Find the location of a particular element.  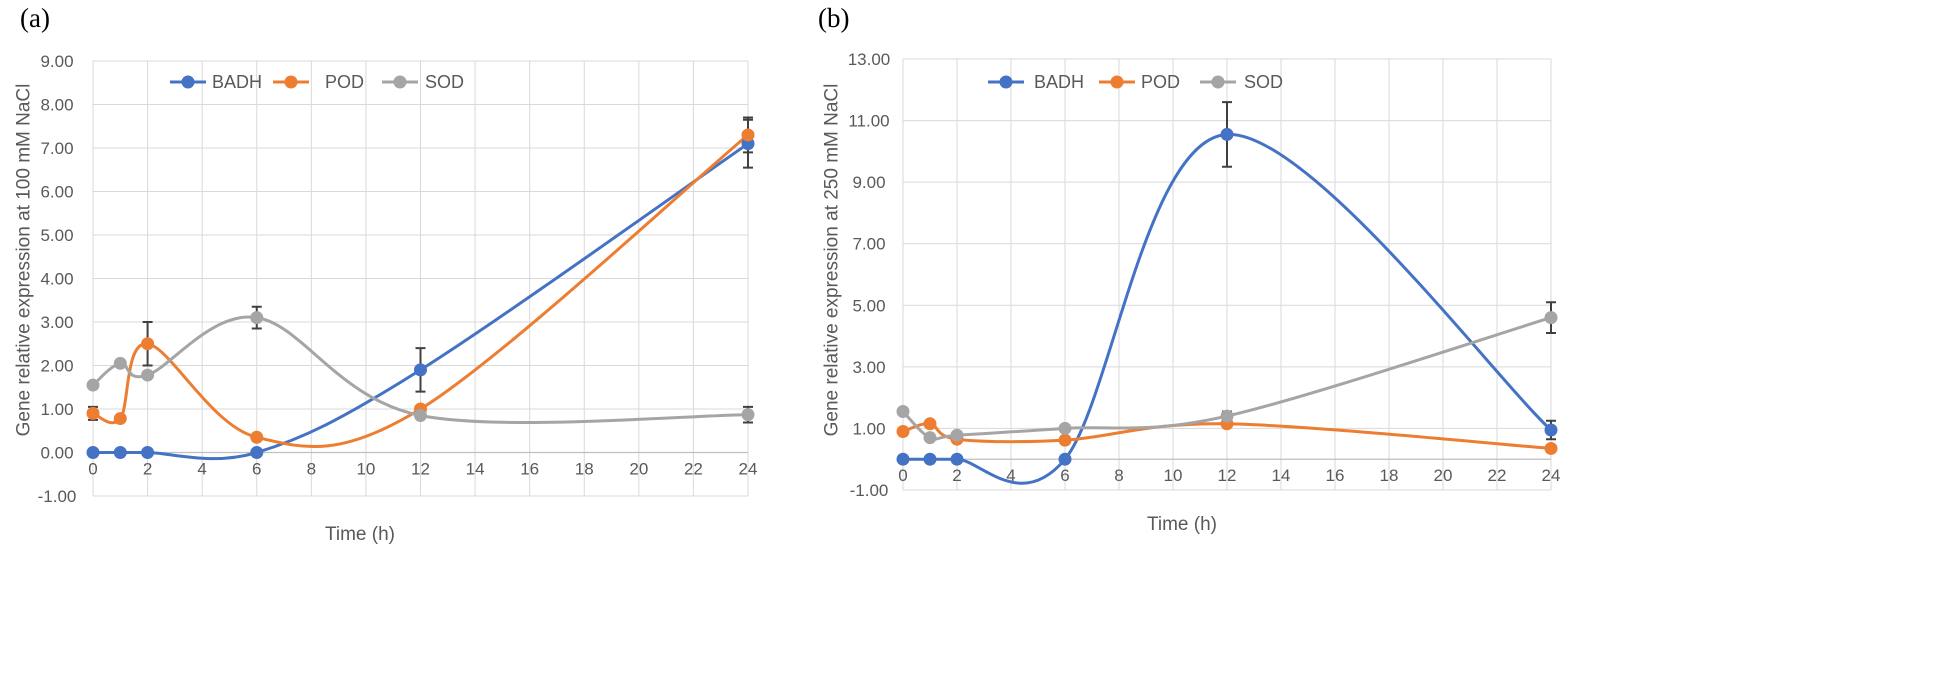

y-tick-label: 8.00 is located at coordinates (56, 105).